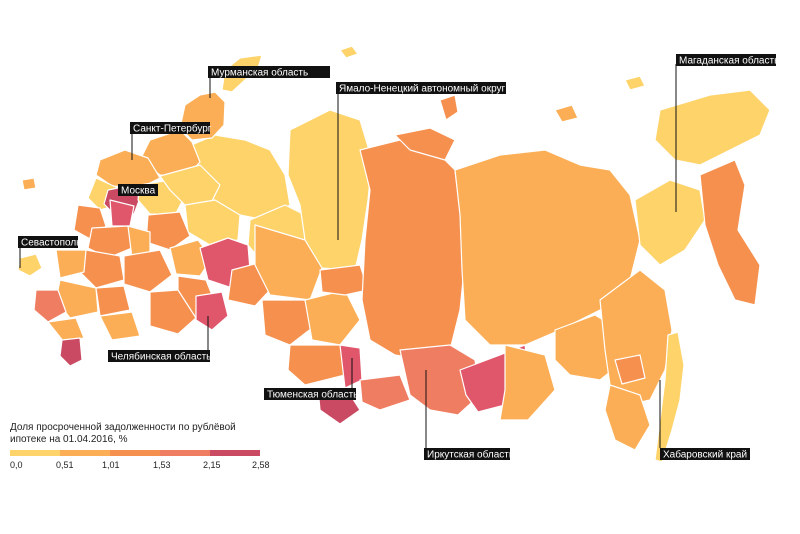 The image size is (800, 534). I want to click on region-astrakhan-kalmykia, so click(120, 326).